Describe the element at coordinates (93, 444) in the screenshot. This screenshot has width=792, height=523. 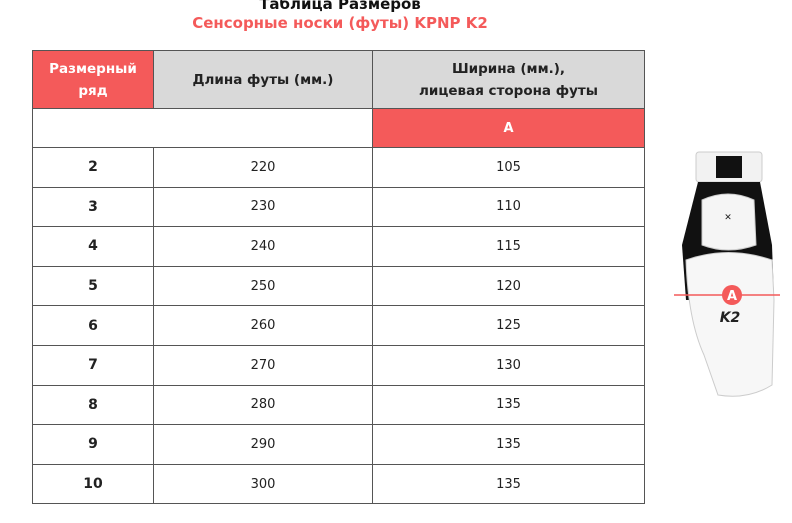
I see `cell-size: 9` at that location.